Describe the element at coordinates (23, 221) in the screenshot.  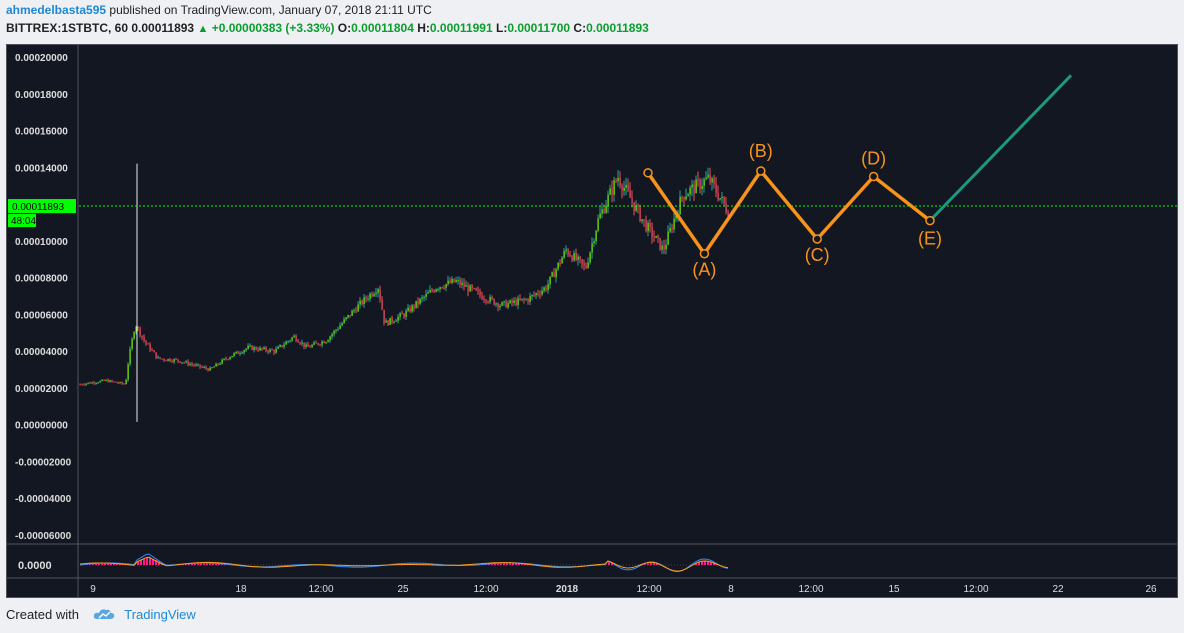
I see `countdown-text: 48:04` at that location.